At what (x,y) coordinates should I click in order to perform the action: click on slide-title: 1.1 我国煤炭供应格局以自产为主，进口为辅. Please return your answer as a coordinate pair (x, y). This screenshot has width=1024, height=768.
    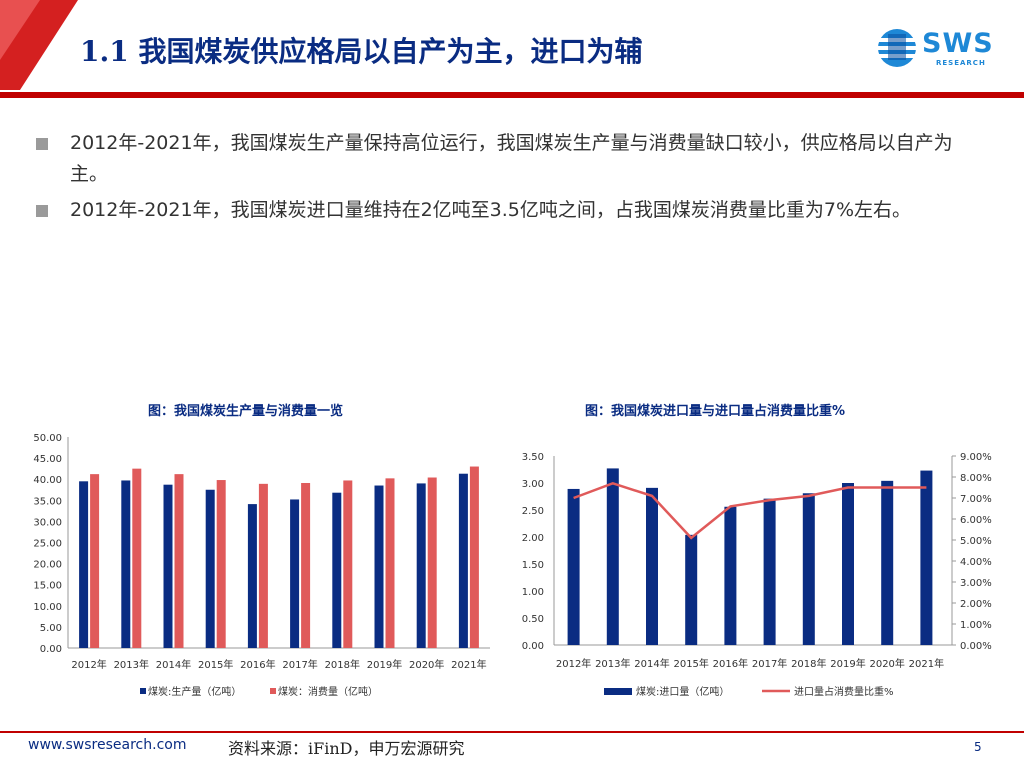
    Looking at the image, I should click on (361, 51).